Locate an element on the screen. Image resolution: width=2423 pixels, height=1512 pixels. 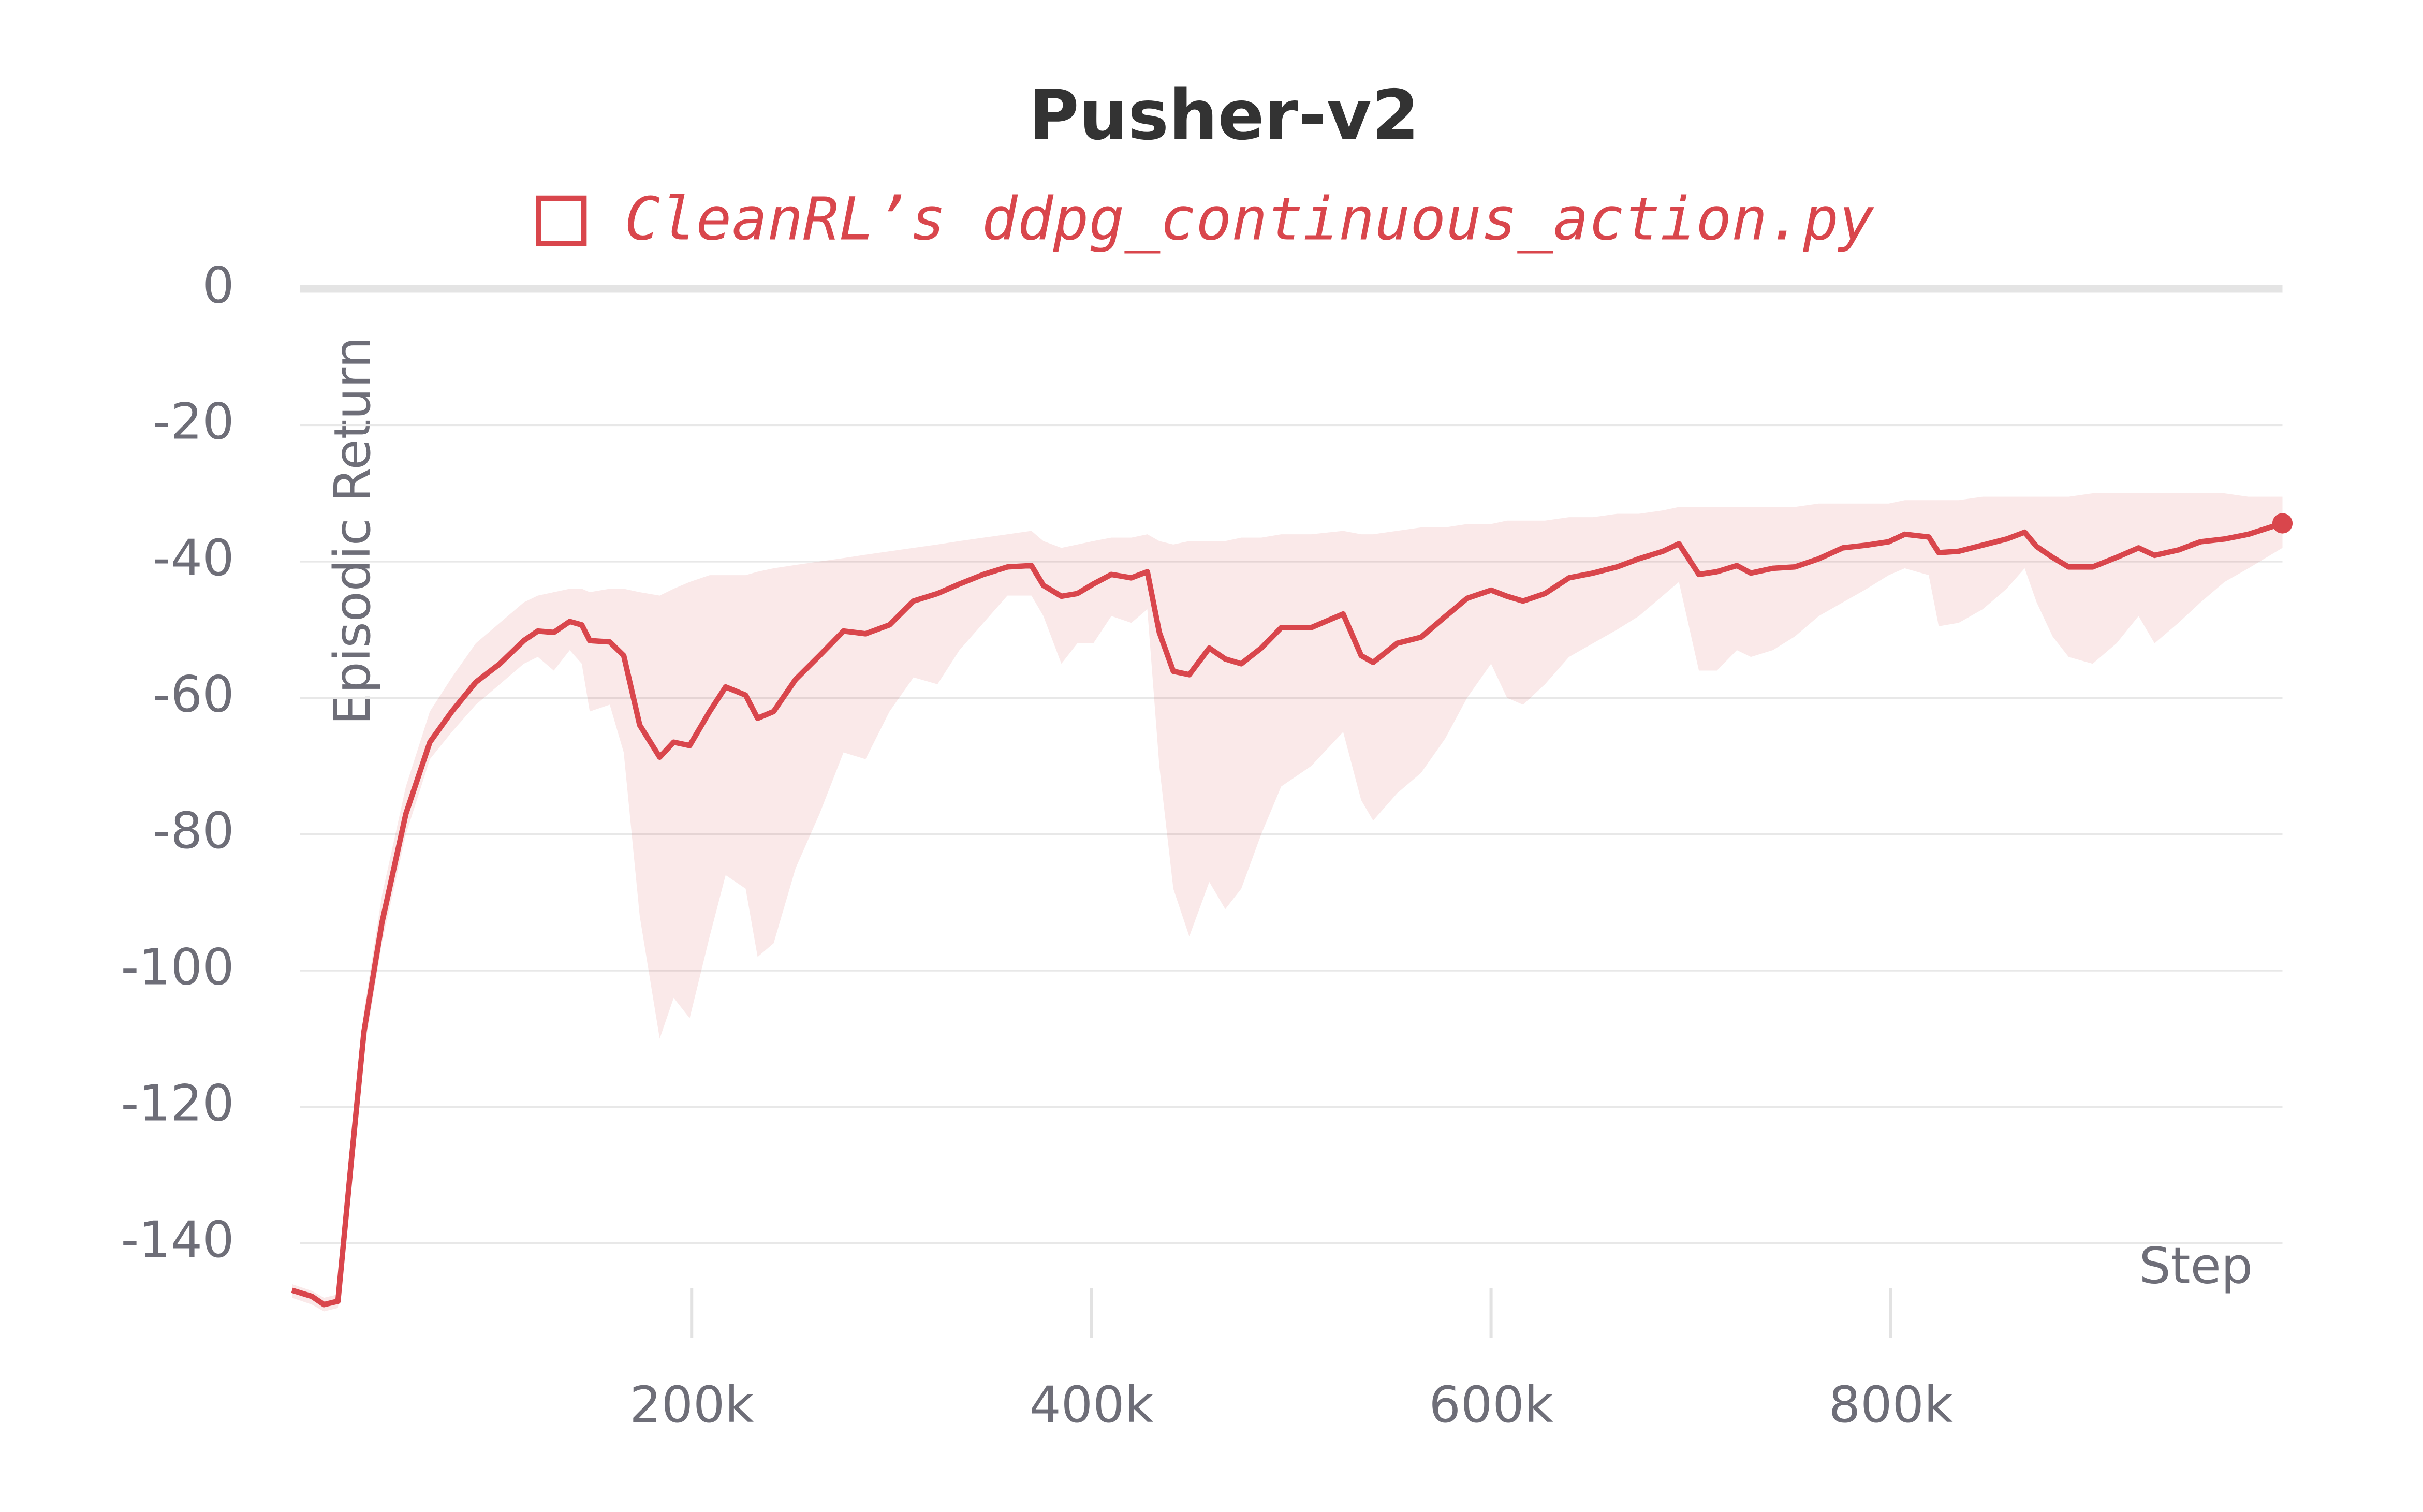
x-tick-label: 200k is located at coordinates (692, 1404).